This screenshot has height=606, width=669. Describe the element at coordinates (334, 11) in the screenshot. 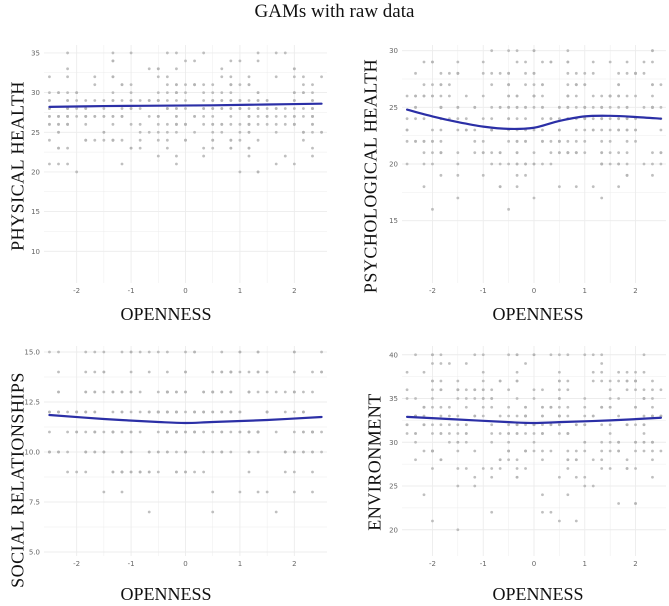

I see `figure-title: GAMs with raw data` at that location.